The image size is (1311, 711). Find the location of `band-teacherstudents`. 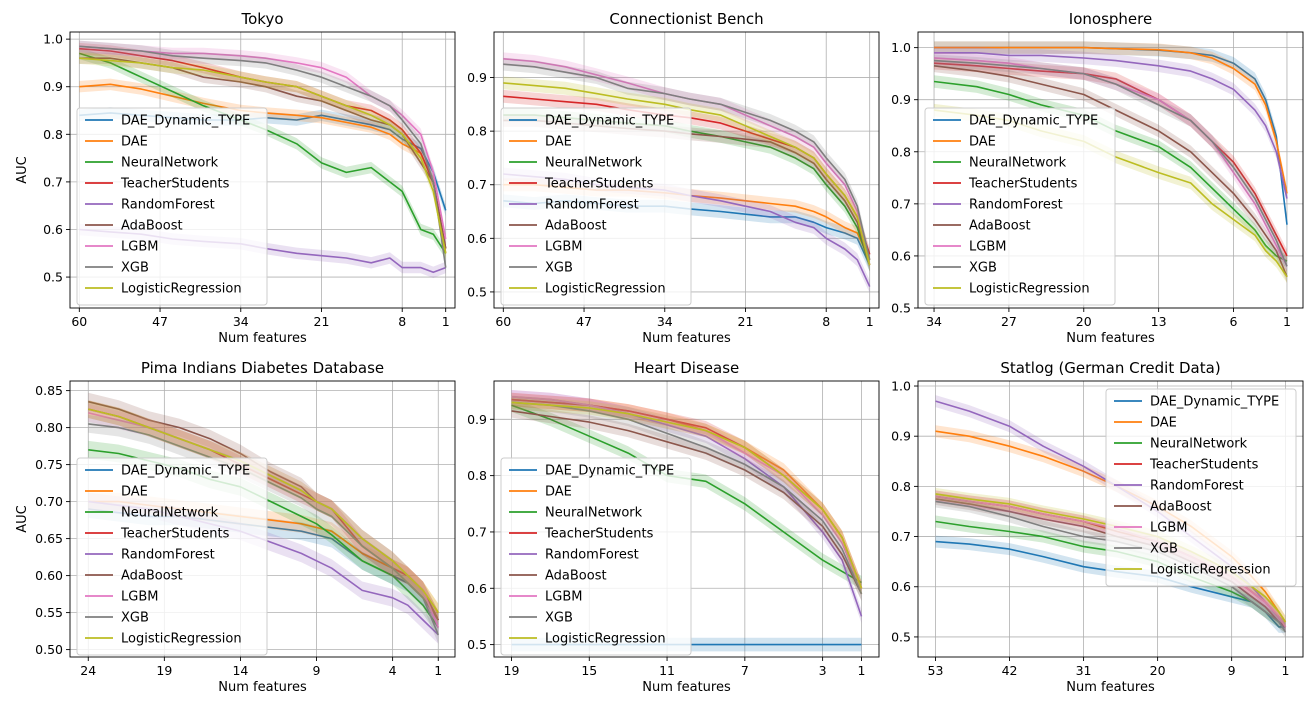

band-teacherstudents is located at coordinates (262, 148).